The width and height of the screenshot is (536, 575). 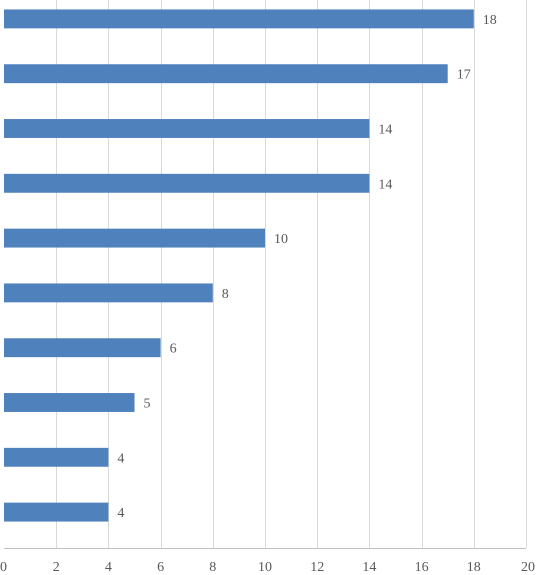 I want to click on data-label-6: 8, so click(x=225, y=294).